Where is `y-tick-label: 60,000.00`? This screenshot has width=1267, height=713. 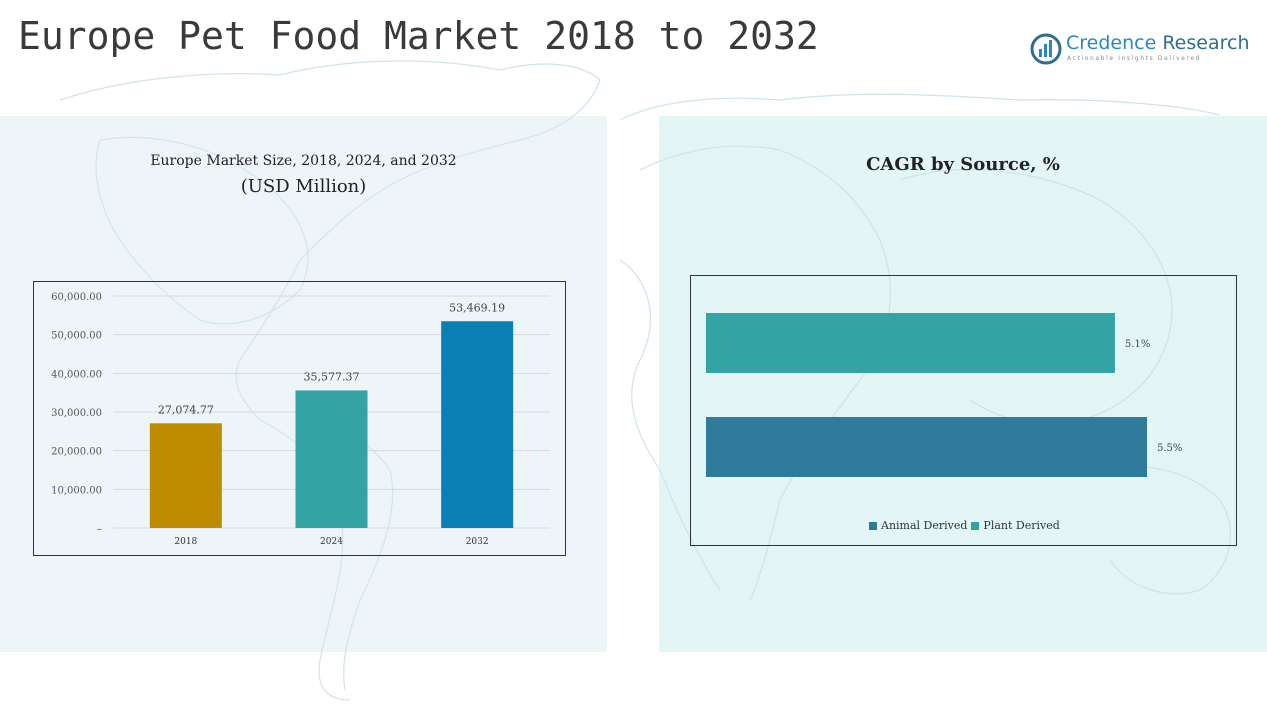 y-tick-label: 60,000.00 is located at coordinates (76, 297).